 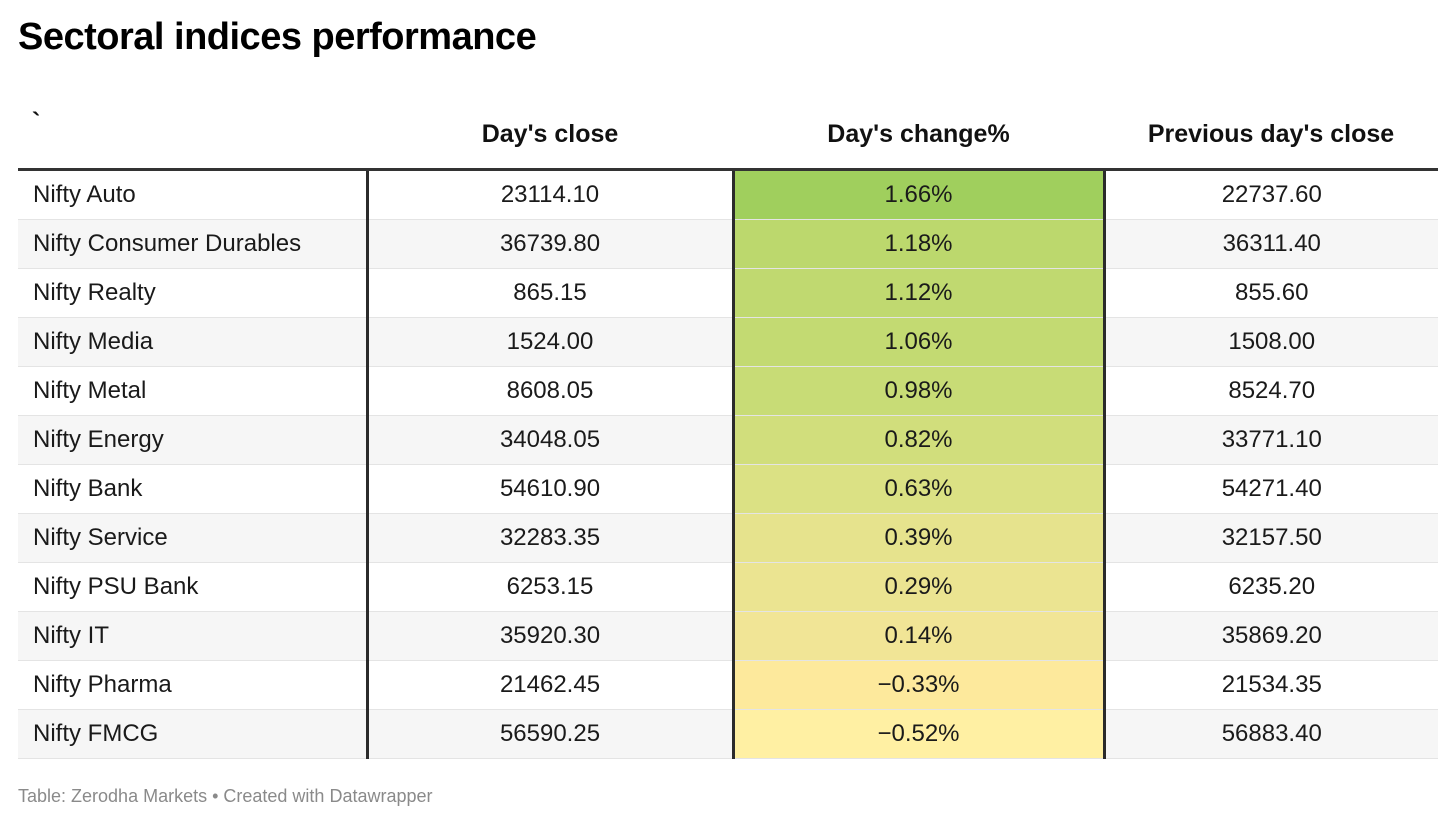 I want to click on sector-name-cell: Nifty Auto, so click(x=193, y=194).